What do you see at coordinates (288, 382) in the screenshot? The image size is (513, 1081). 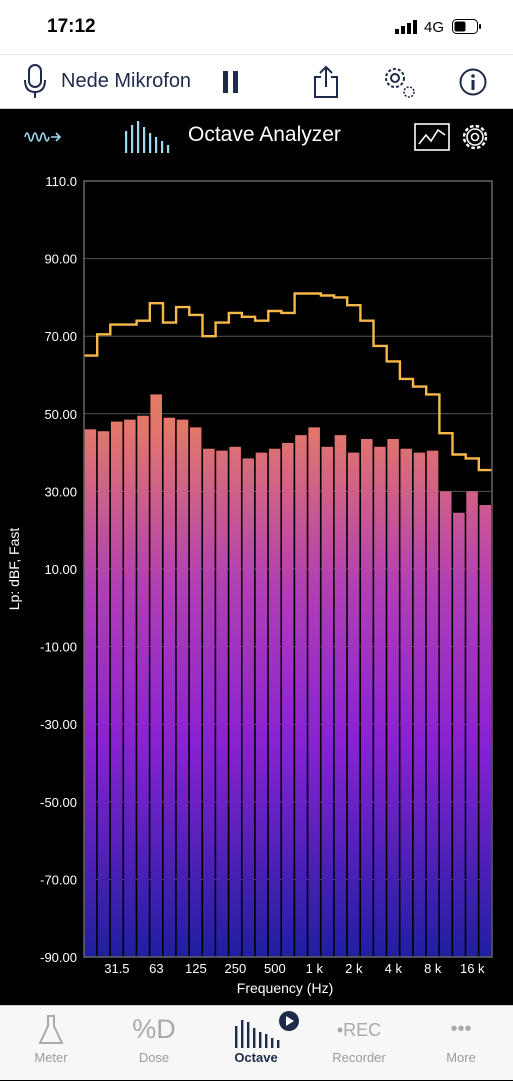 I see `peak-hold-line` at bounding box center [288, 382].